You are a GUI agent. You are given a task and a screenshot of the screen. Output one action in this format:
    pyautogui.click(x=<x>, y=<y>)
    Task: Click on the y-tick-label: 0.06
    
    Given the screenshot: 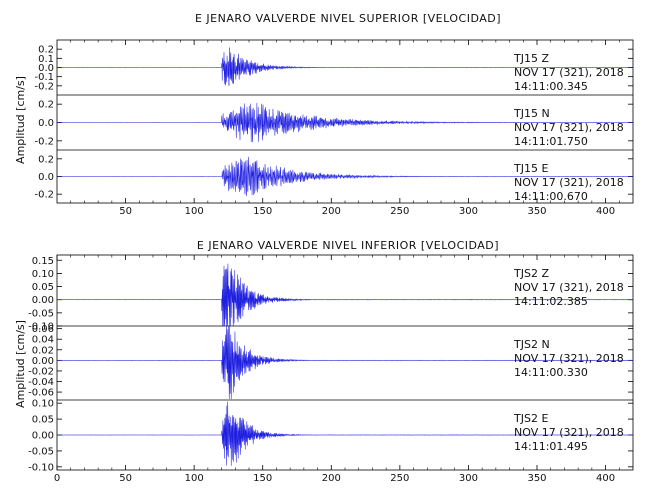 What is the action you would take?
    pyautogui.click(x=43, y=329)
    